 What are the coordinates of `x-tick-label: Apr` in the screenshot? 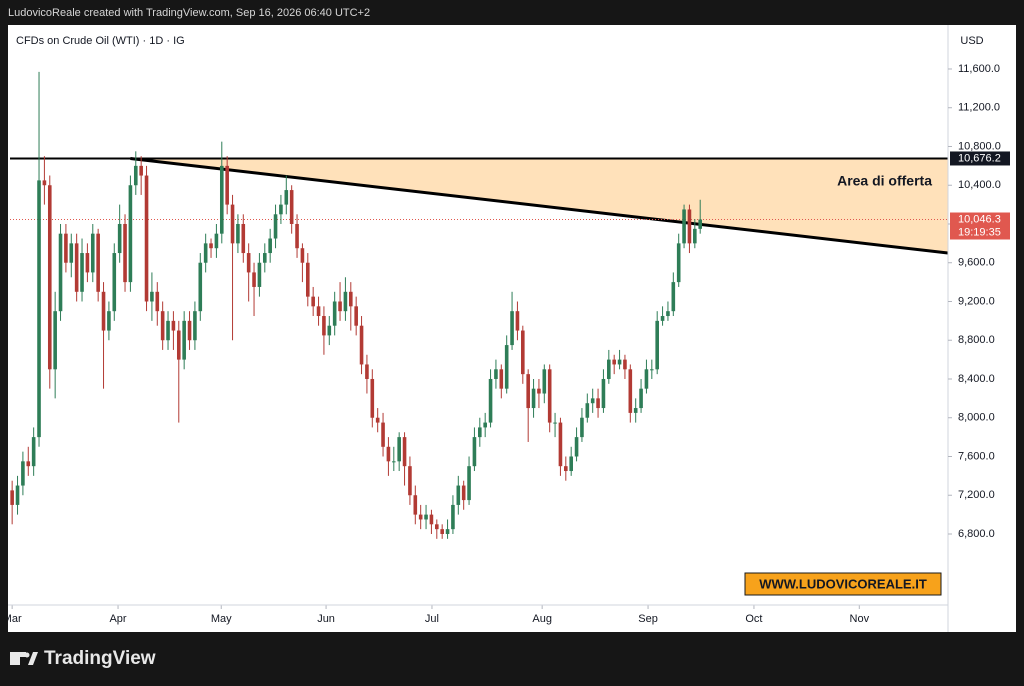 It's located at (117, 619).